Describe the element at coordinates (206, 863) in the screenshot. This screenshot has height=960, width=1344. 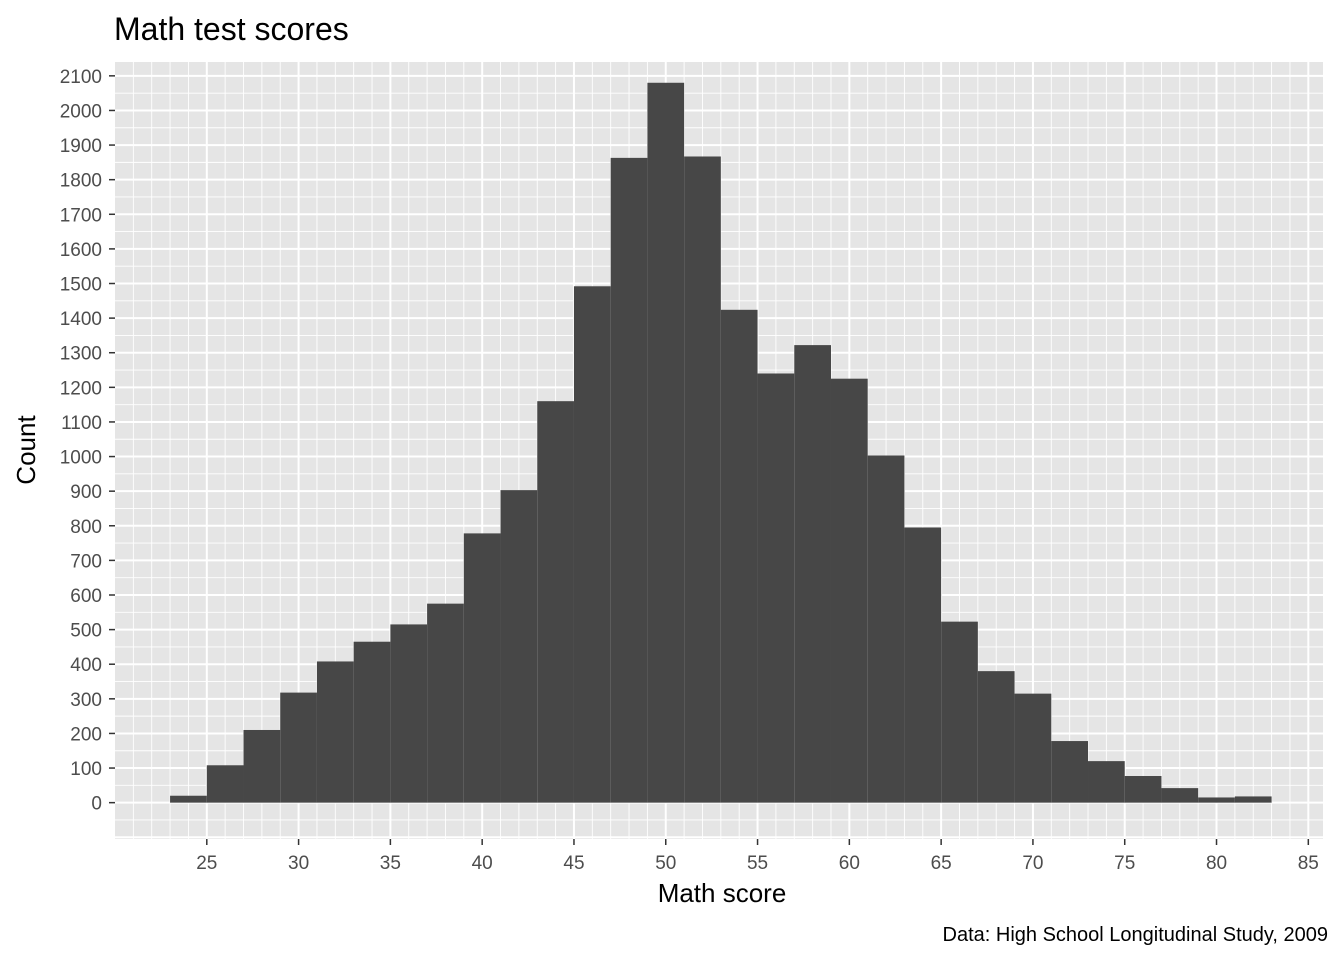
I see `x-tick-label: 25` at that location.